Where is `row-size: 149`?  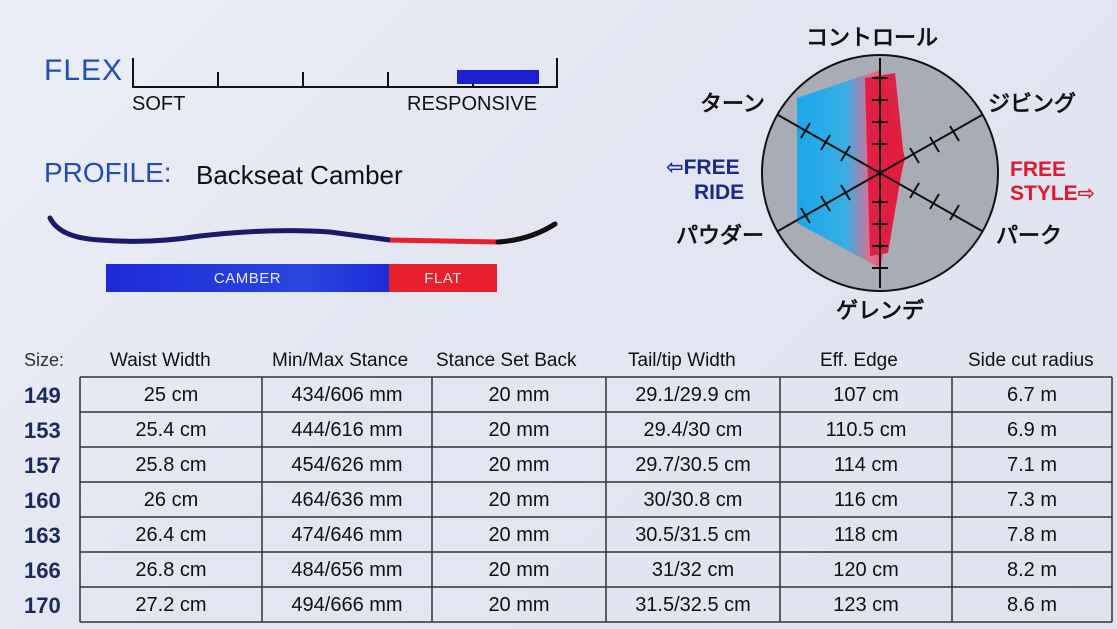 row-size: 149 is located at coordinates (42, 395).